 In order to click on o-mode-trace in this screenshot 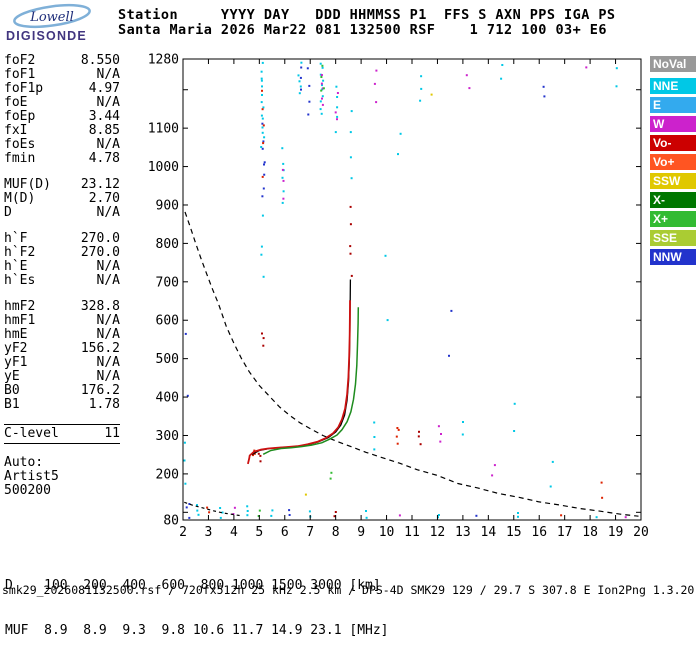, I will do `click(299, 382)`.